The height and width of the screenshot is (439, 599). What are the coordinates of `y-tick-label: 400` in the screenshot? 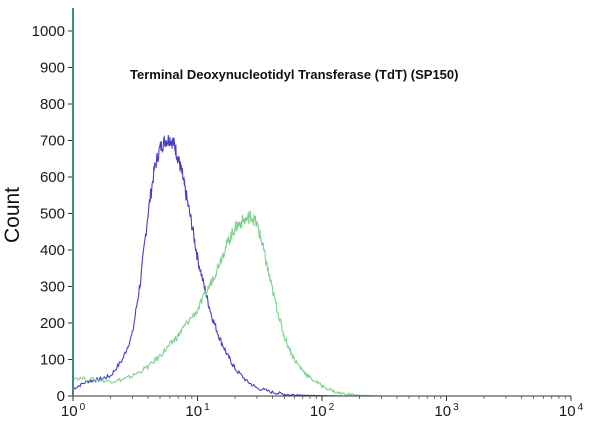 It's located at (52, 250).